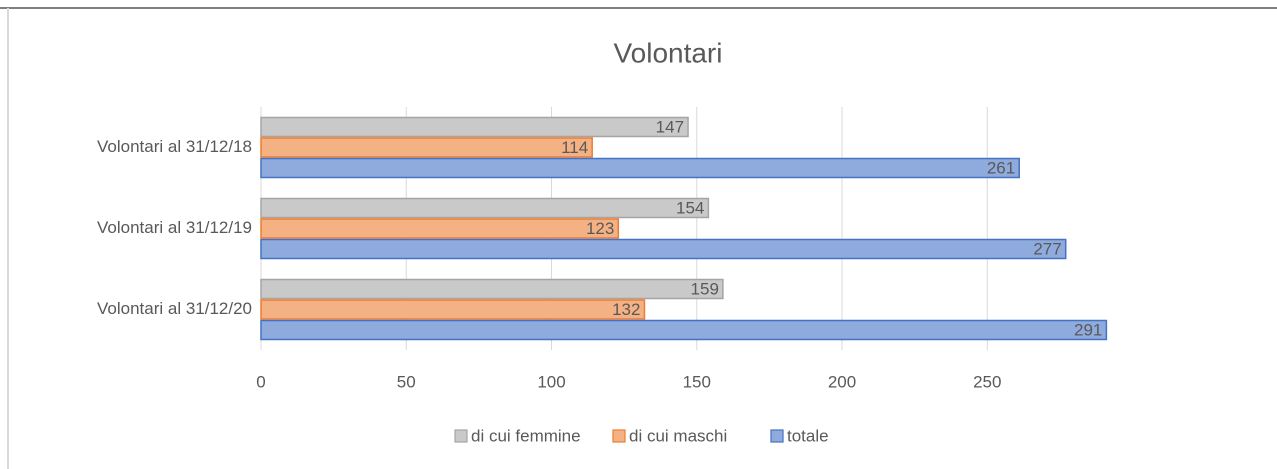 The height and width of the screenshot is (469, 1277). What do you see at coordinates (551, 381) in the screenshot?
I see `x-tick-label: 100` at bounding box center [551, 381].